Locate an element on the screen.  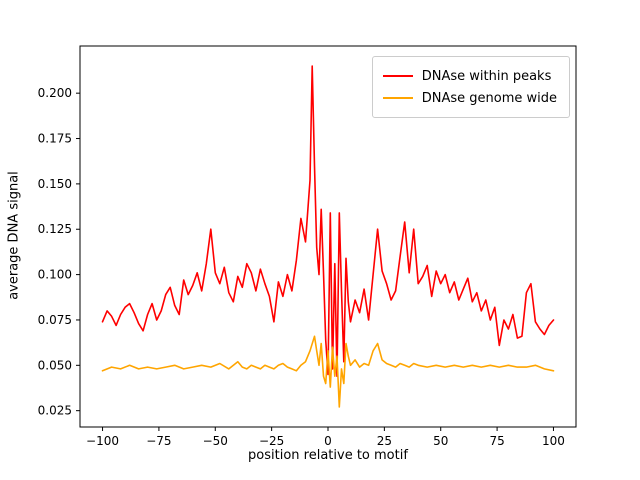
y-tick-label: 0.075 is located at coordinates (55, 320).